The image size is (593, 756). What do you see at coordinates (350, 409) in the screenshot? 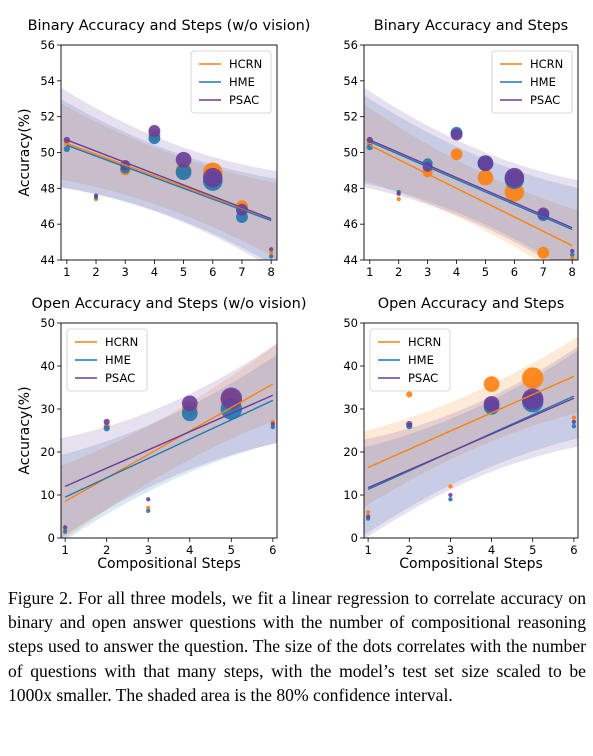
I see `y-tick-label: 30` at bounding box center [350, 409].